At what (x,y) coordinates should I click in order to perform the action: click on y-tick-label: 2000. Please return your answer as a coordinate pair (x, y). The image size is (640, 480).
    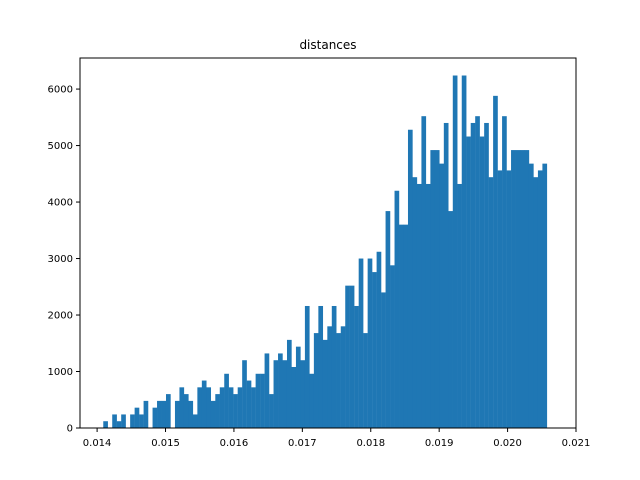
    Looking at the image, I should click on (60, 316).